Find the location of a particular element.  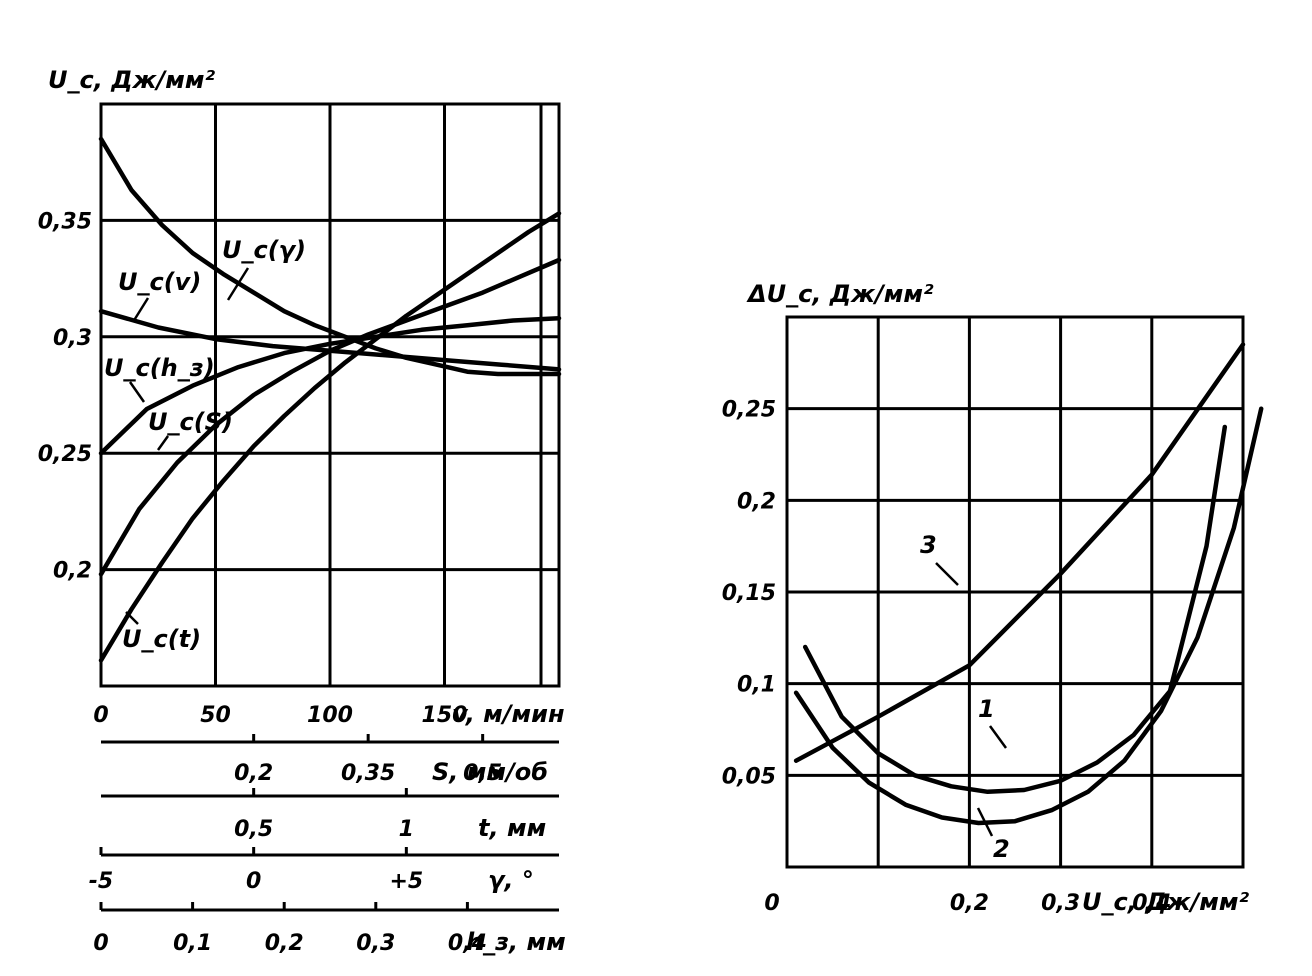

left-series-labels: U_c(γ) U_c(v) U_c(h_з) U_c(S) U_c(t) is located at coordinates (205, 444).